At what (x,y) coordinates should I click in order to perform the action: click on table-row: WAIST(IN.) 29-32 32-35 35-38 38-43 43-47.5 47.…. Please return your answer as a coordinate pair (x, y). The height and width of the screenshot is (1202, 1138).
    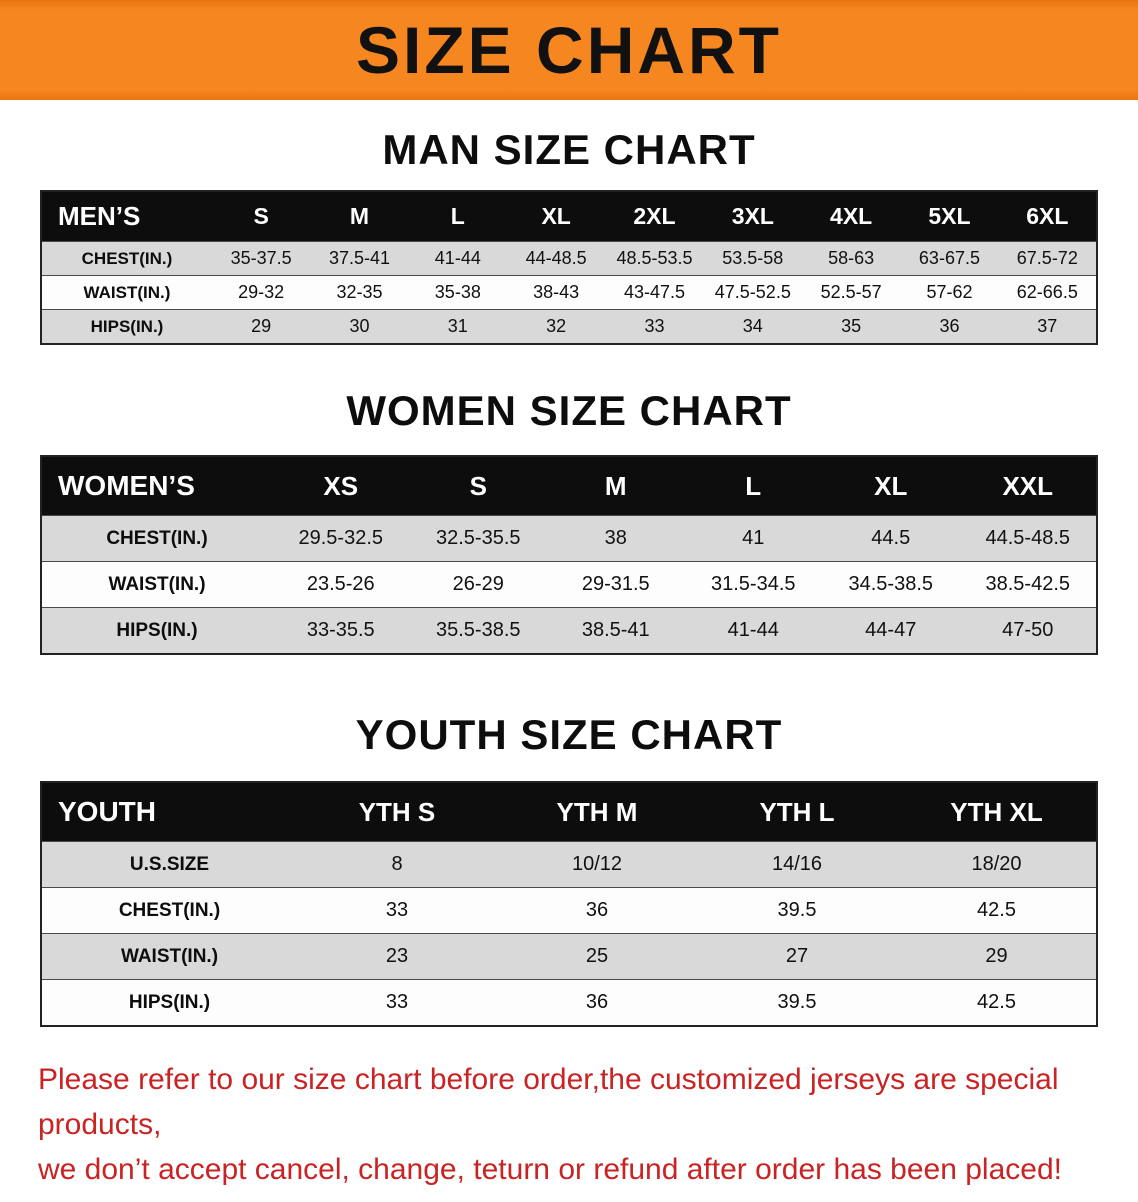
    Looking at the image, I should click on (569, 292).